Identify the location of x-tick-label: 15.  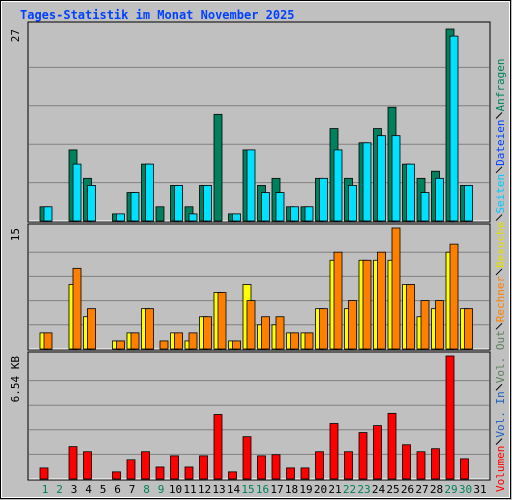
(247, 489).